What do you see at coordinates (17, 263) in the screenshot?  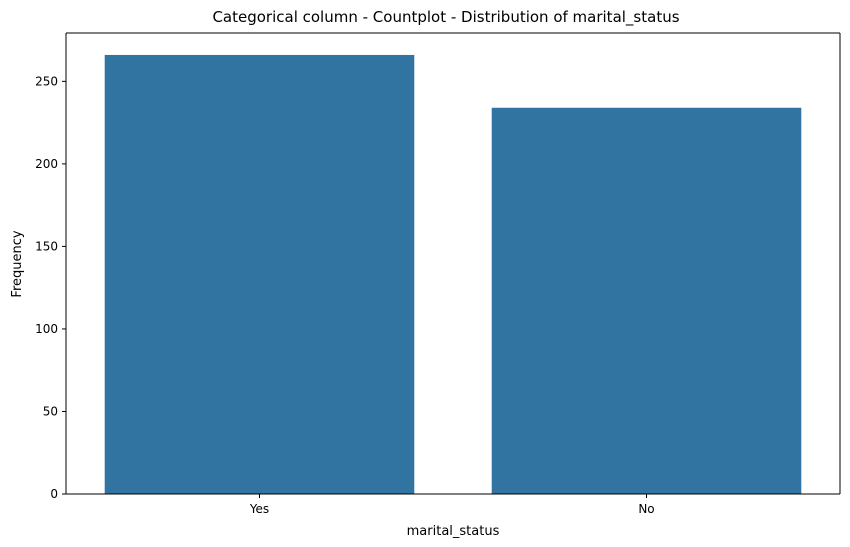 I see `y-axis-label: Frequency` at bounding box center [17, 263].